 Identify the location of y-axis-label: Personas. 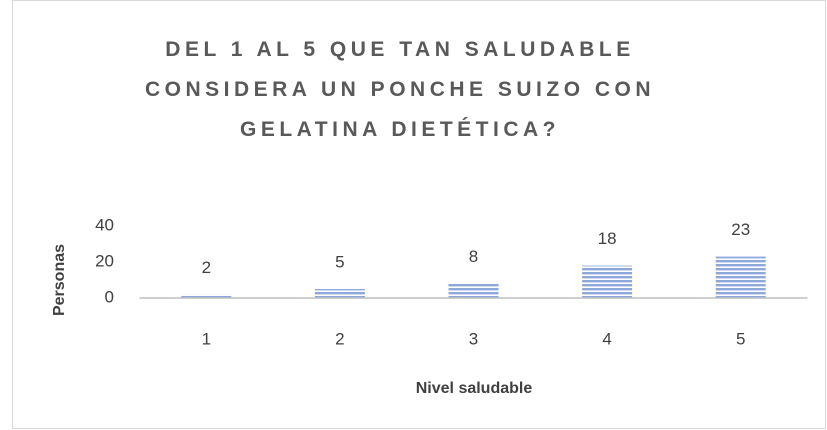
(59, 280).